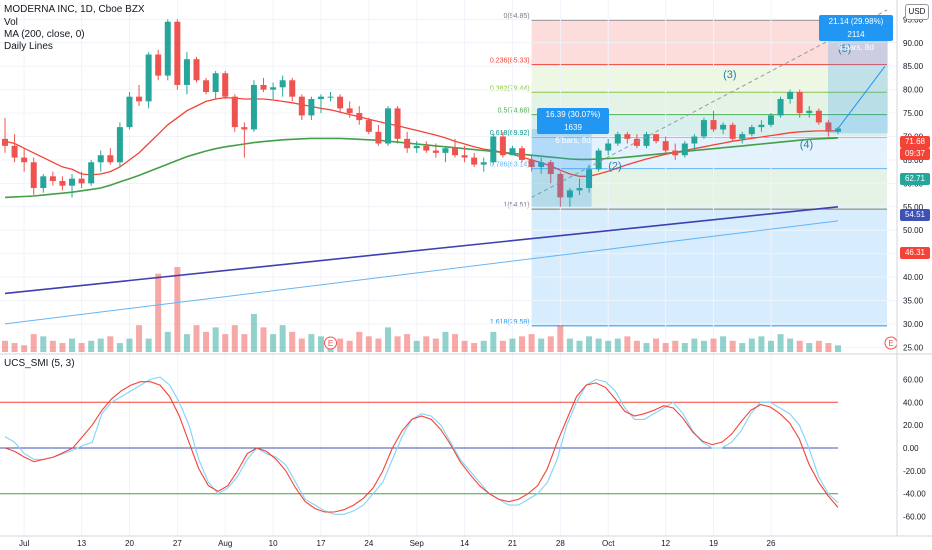 This screenshot has height=550, width=932. Describe the element at coordinates (771, 543) in the screenshot. I see `time-tick-label: 26` at that location.